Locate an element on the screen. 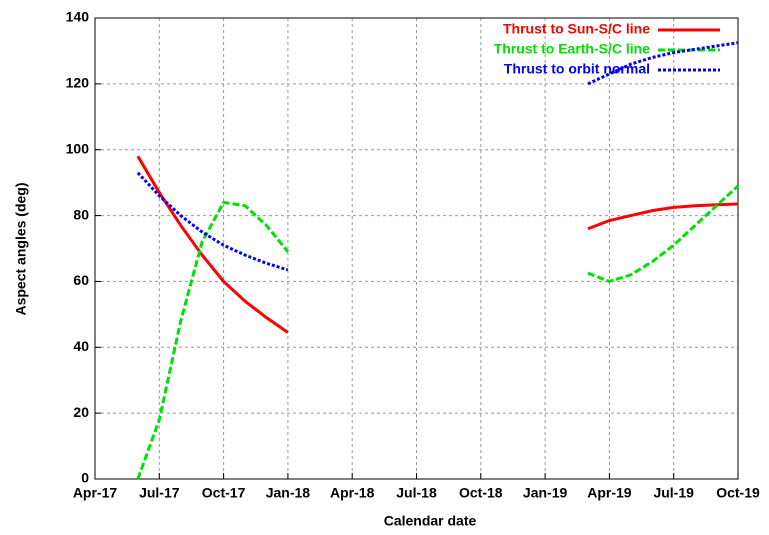  y-tick-label: 20 is located at coordinates (81, 412).